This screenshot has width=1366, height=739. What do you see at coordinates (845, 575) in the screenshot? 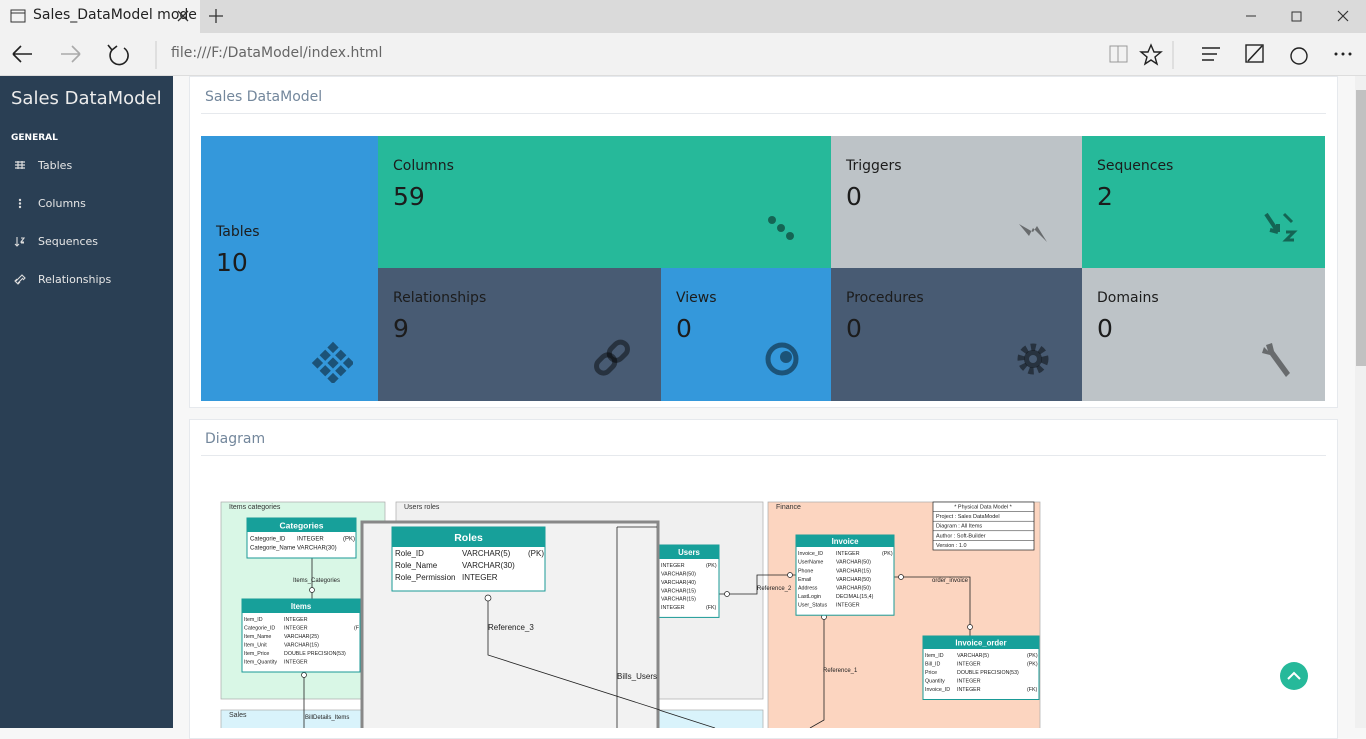
I see `table-body` at bounding box center [845, 575].